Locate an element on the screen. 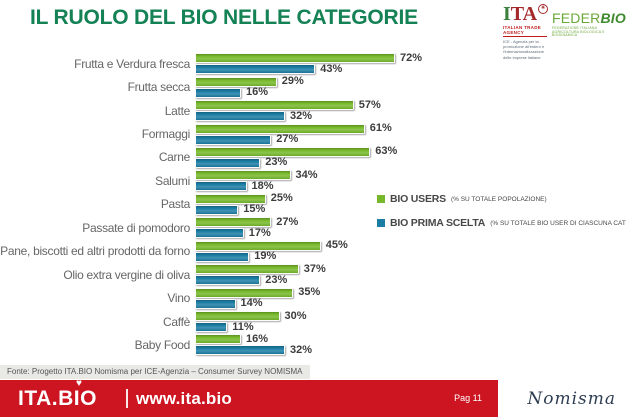 The width and height of the screenshot is (626, 417). category-label: Vino is located at coordinates (178, 298).